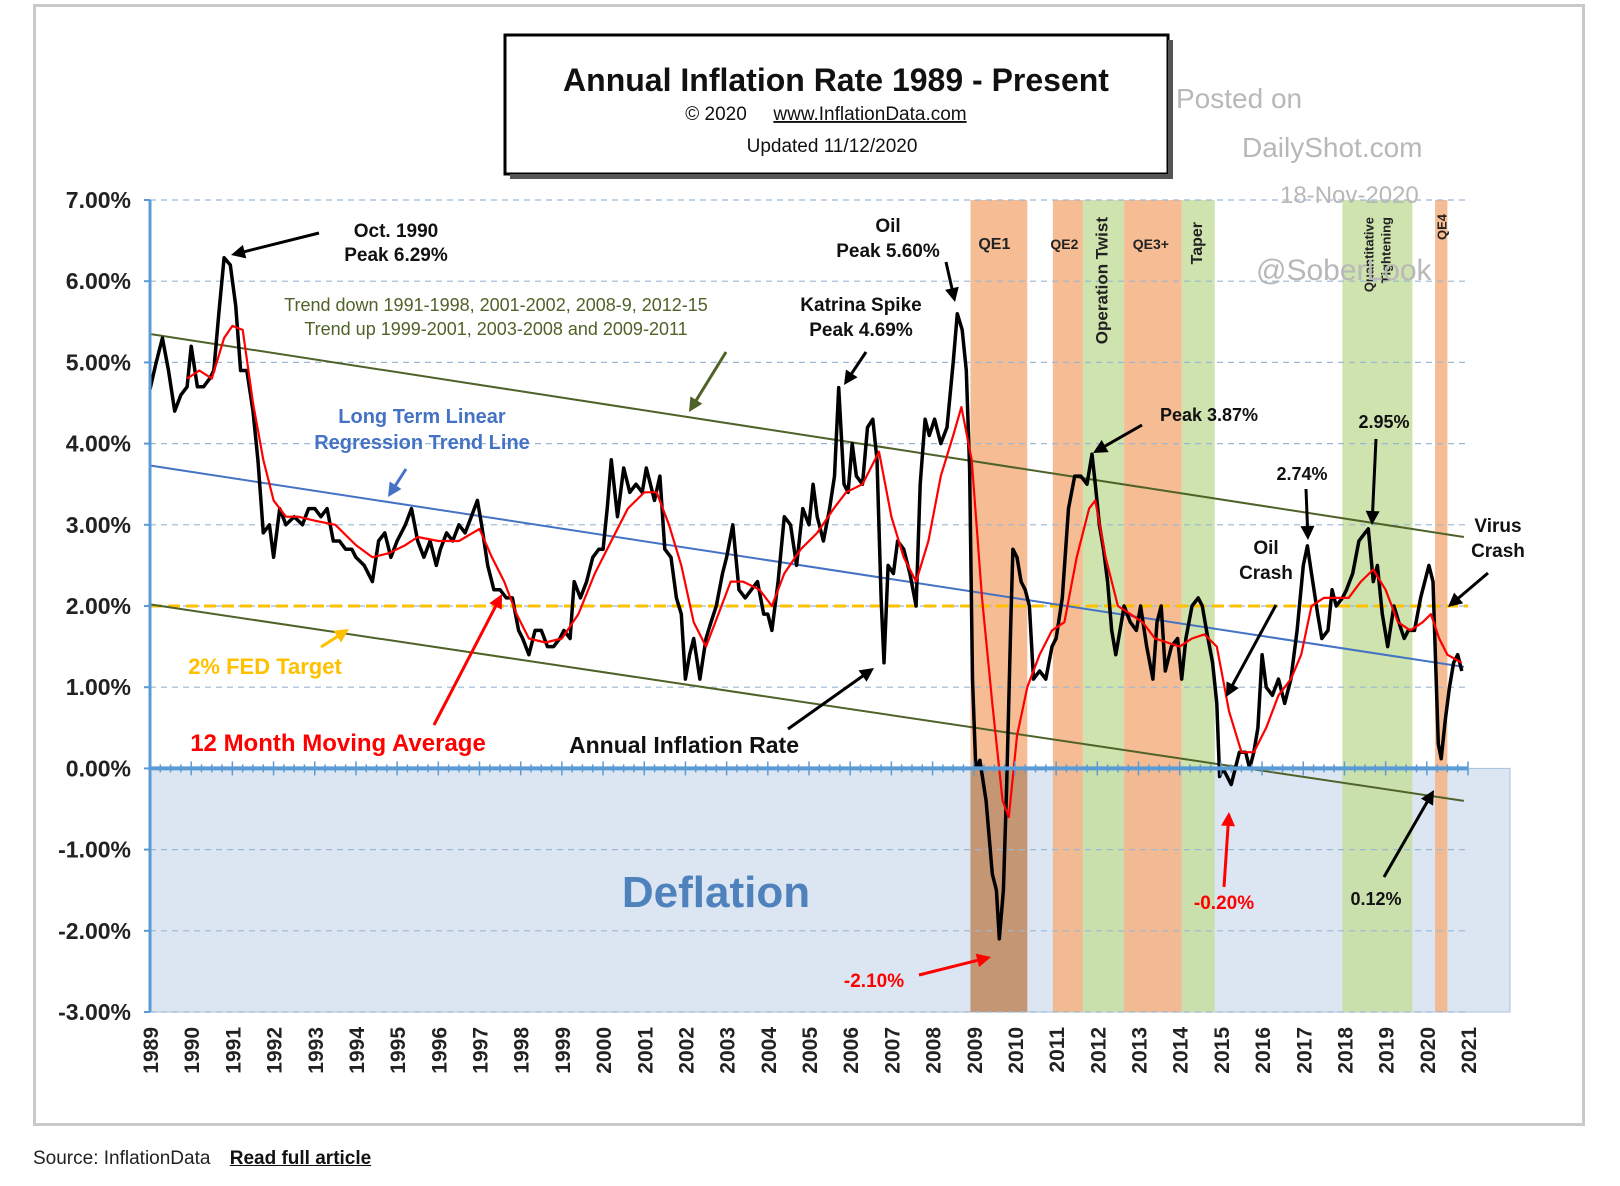  I want to click on x-tick-label: 2010, so click(1016, 1050).